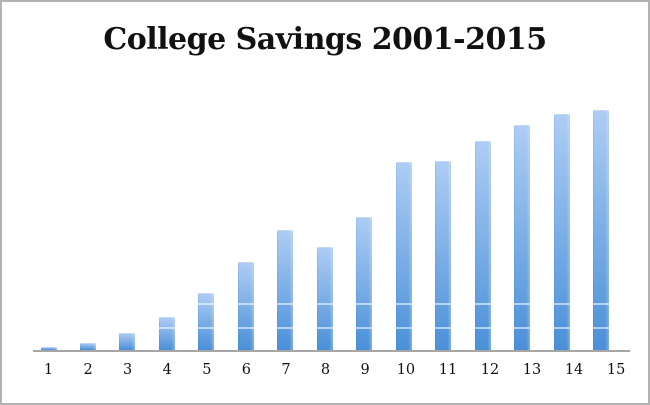 The image size is (650, 405). Describe the element at coordinates (333, 370) in the screenshot. I see `x-axis-labels: 1 2 3 4 5 6 7 8 9 10 11 12 13 14 15` at that location.